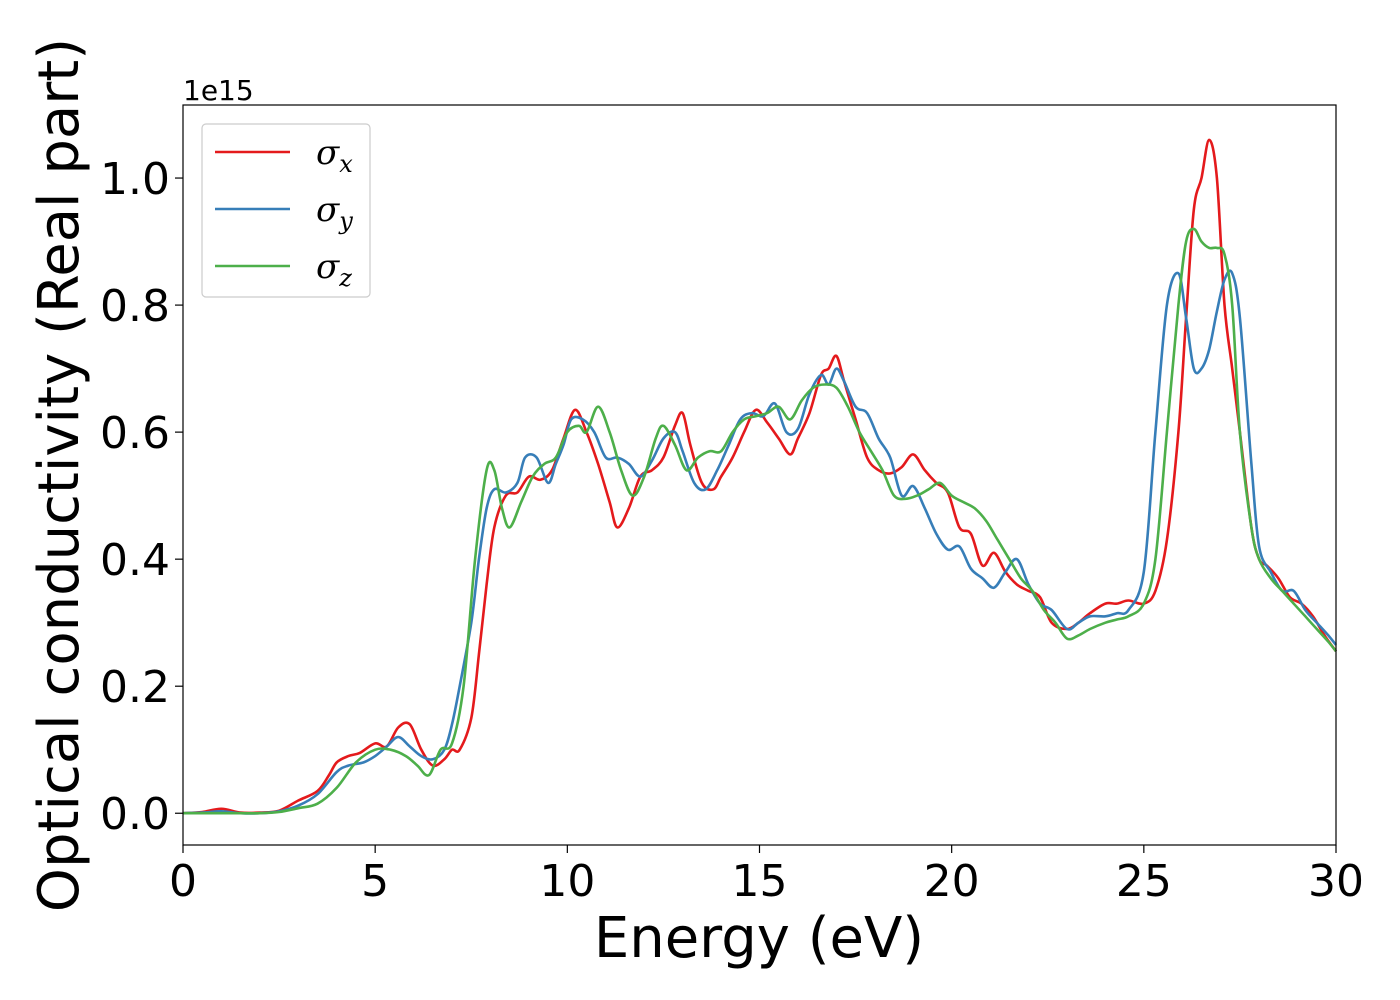 This screenshot has width=1400, height=1000. What do you see at coordinates (141, 497) in the screenshot?
I see `y-axis: 0.0 0.2 0.4 0.6 0.8 1.0` at bounding box center [141, 497].